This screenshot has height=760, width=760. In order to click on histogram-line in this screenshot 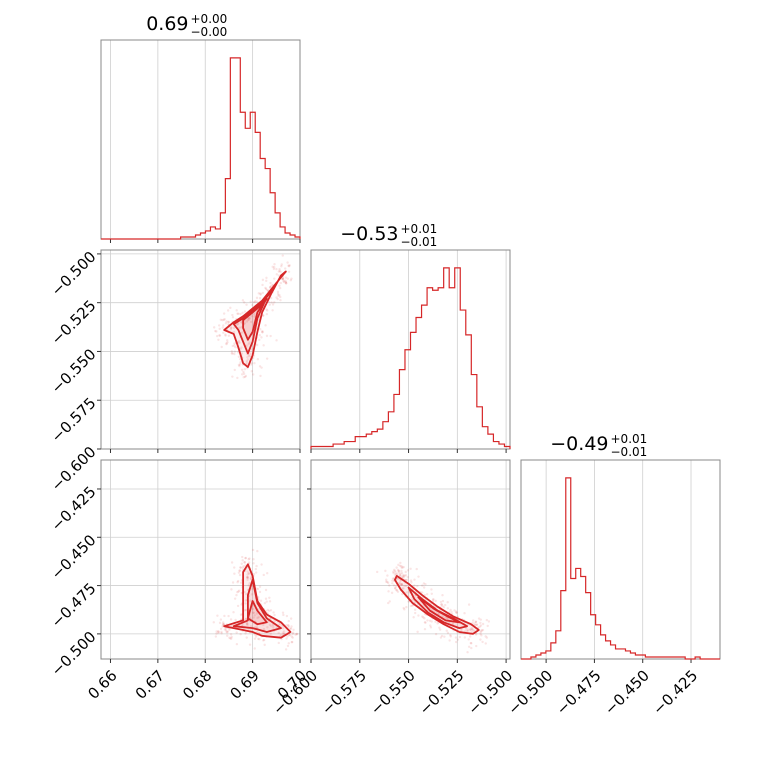, I will do `click(410, 358)`.